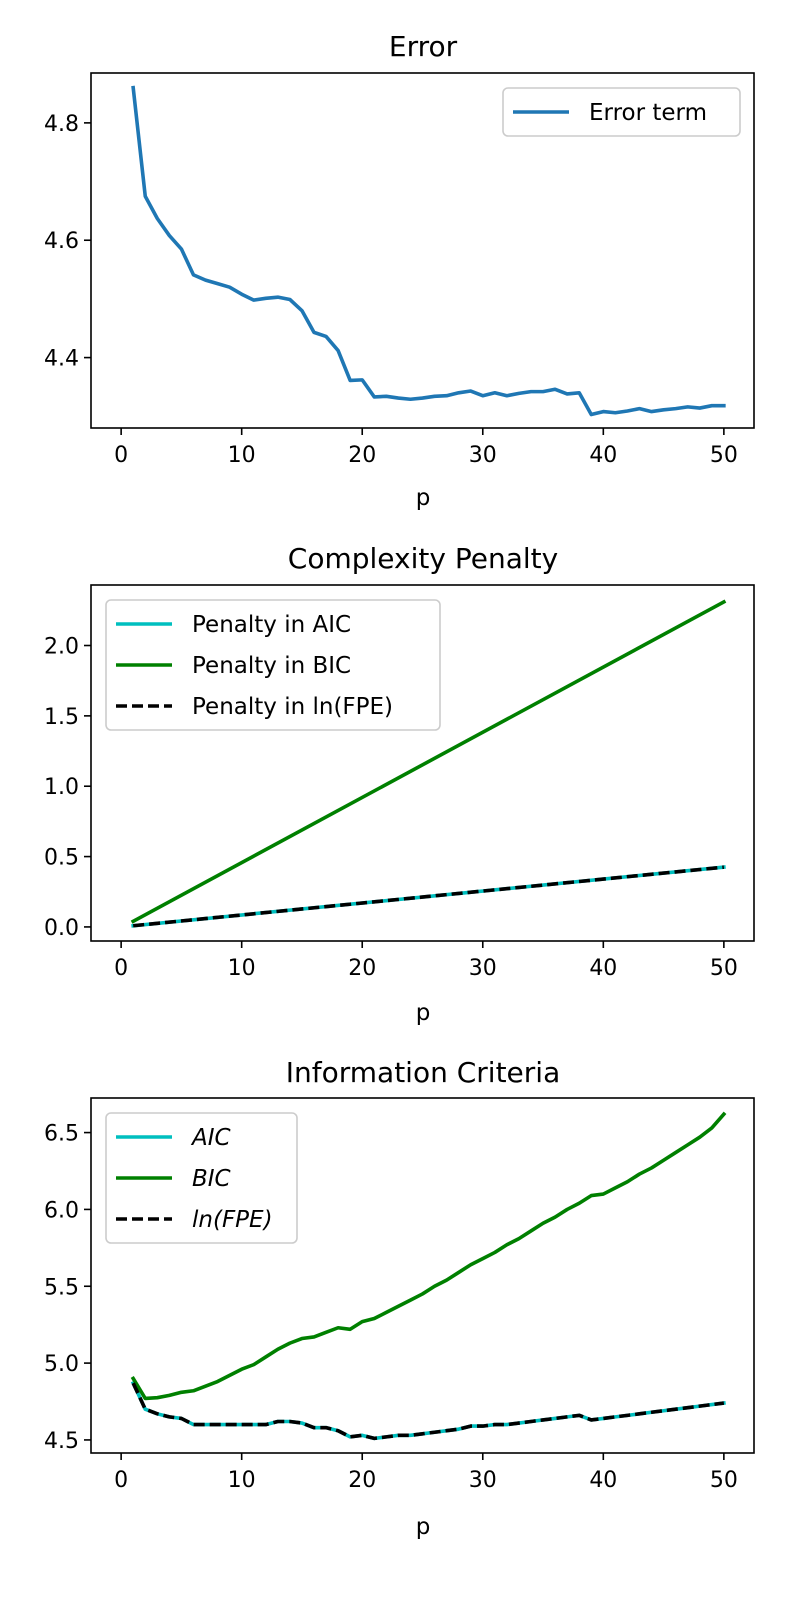 The height and width of the screenshot is (1600, 800). I want to click on y-tick-label: 5.0, so click(61, 1364).